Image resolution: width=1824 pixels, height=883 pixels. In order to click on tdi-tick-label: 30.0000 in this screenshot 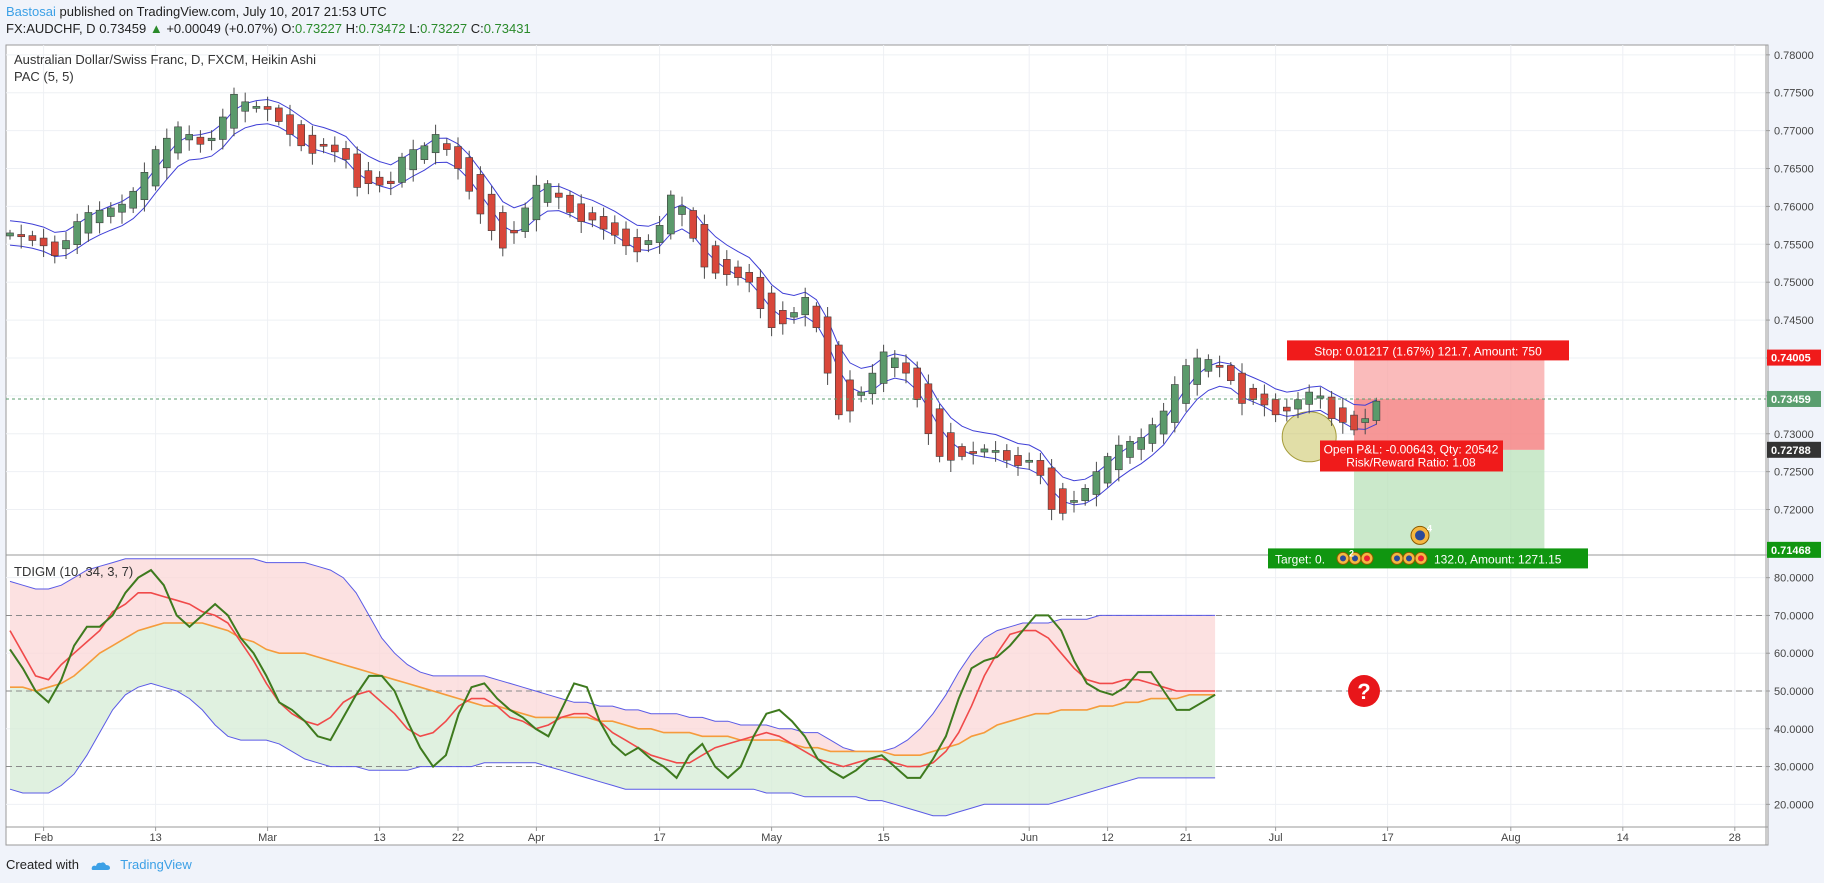, I will do `click(1794, 768)`.